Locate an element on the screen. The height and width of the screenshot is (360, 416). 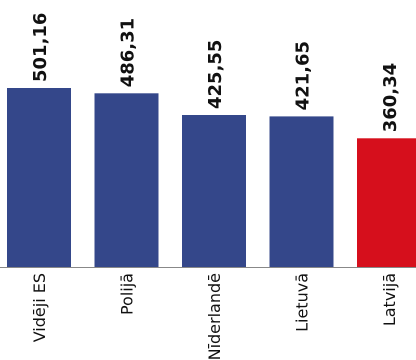
bar-niderlande is located at coordinates (214, 191).